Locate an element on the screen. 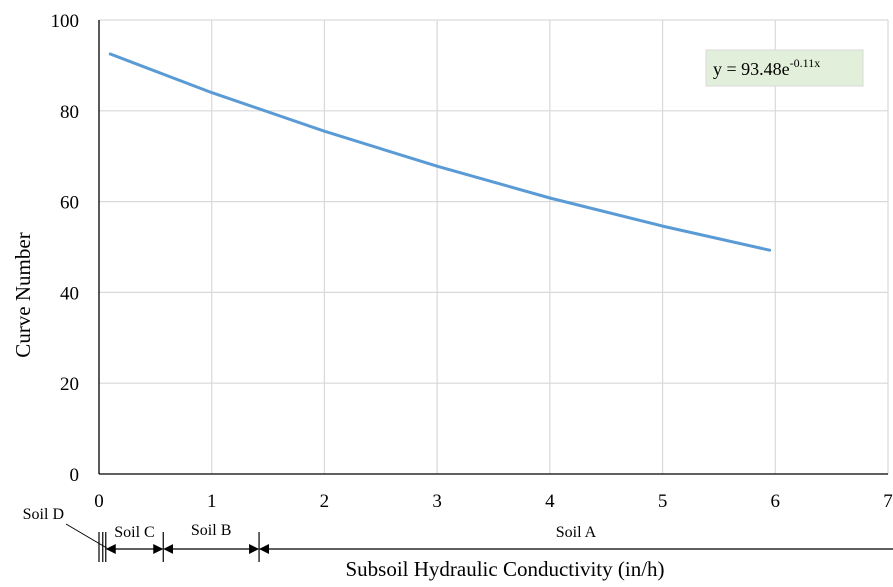 This screenshot has height=587, width=893. y-tick-label: 20 is located at coordinates (69, 384).